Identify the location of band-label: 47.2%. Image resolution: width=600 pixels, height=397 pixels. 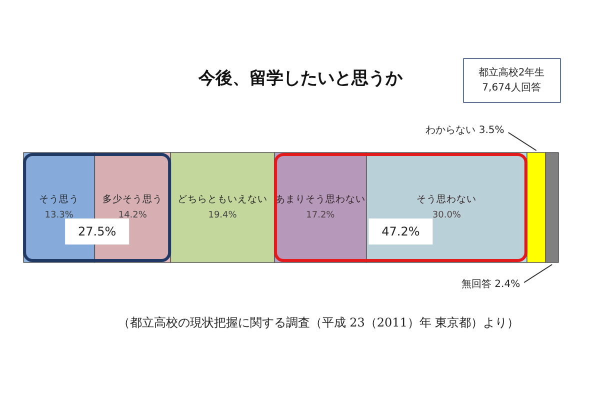
(401, 231).